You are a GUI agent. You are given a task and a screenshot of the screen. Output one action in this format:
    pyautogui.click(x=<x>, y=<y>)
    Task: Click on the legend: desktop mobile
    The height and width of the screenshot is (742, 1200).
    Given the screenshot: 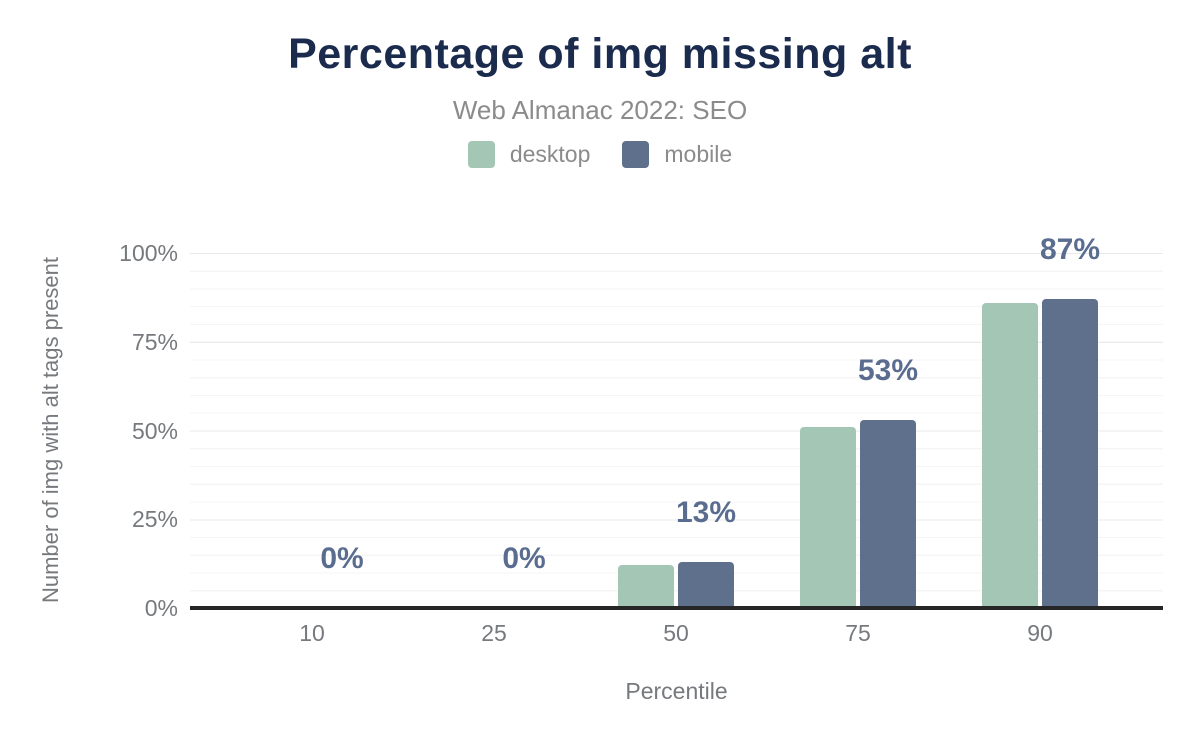 What is the action you would take?
    pyautogui.click(x=600, y=154)
    